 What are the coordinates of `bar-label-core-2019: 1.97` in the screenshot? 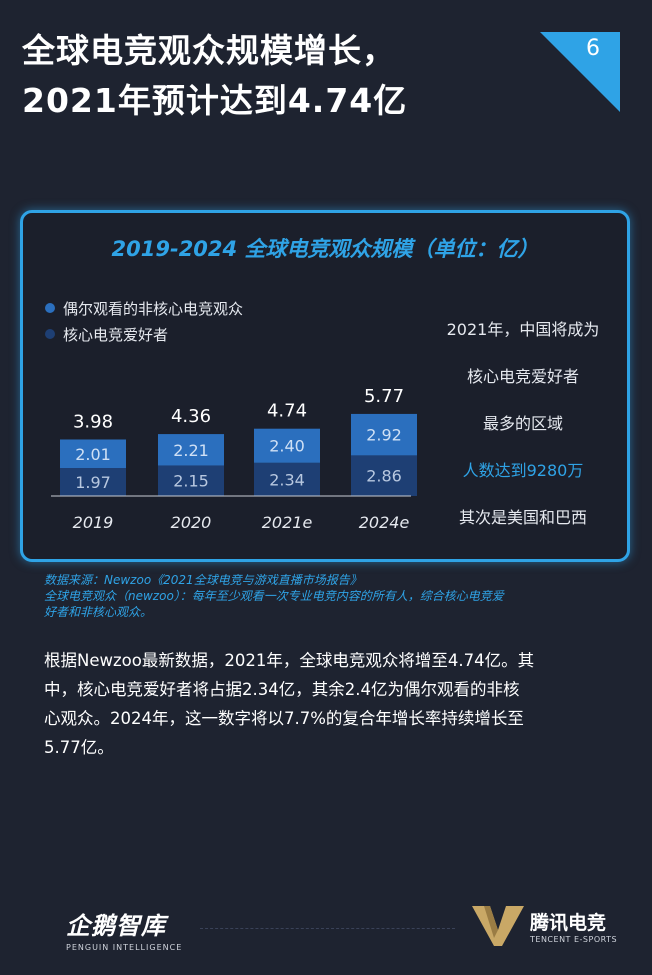 It's located at (93, 482).